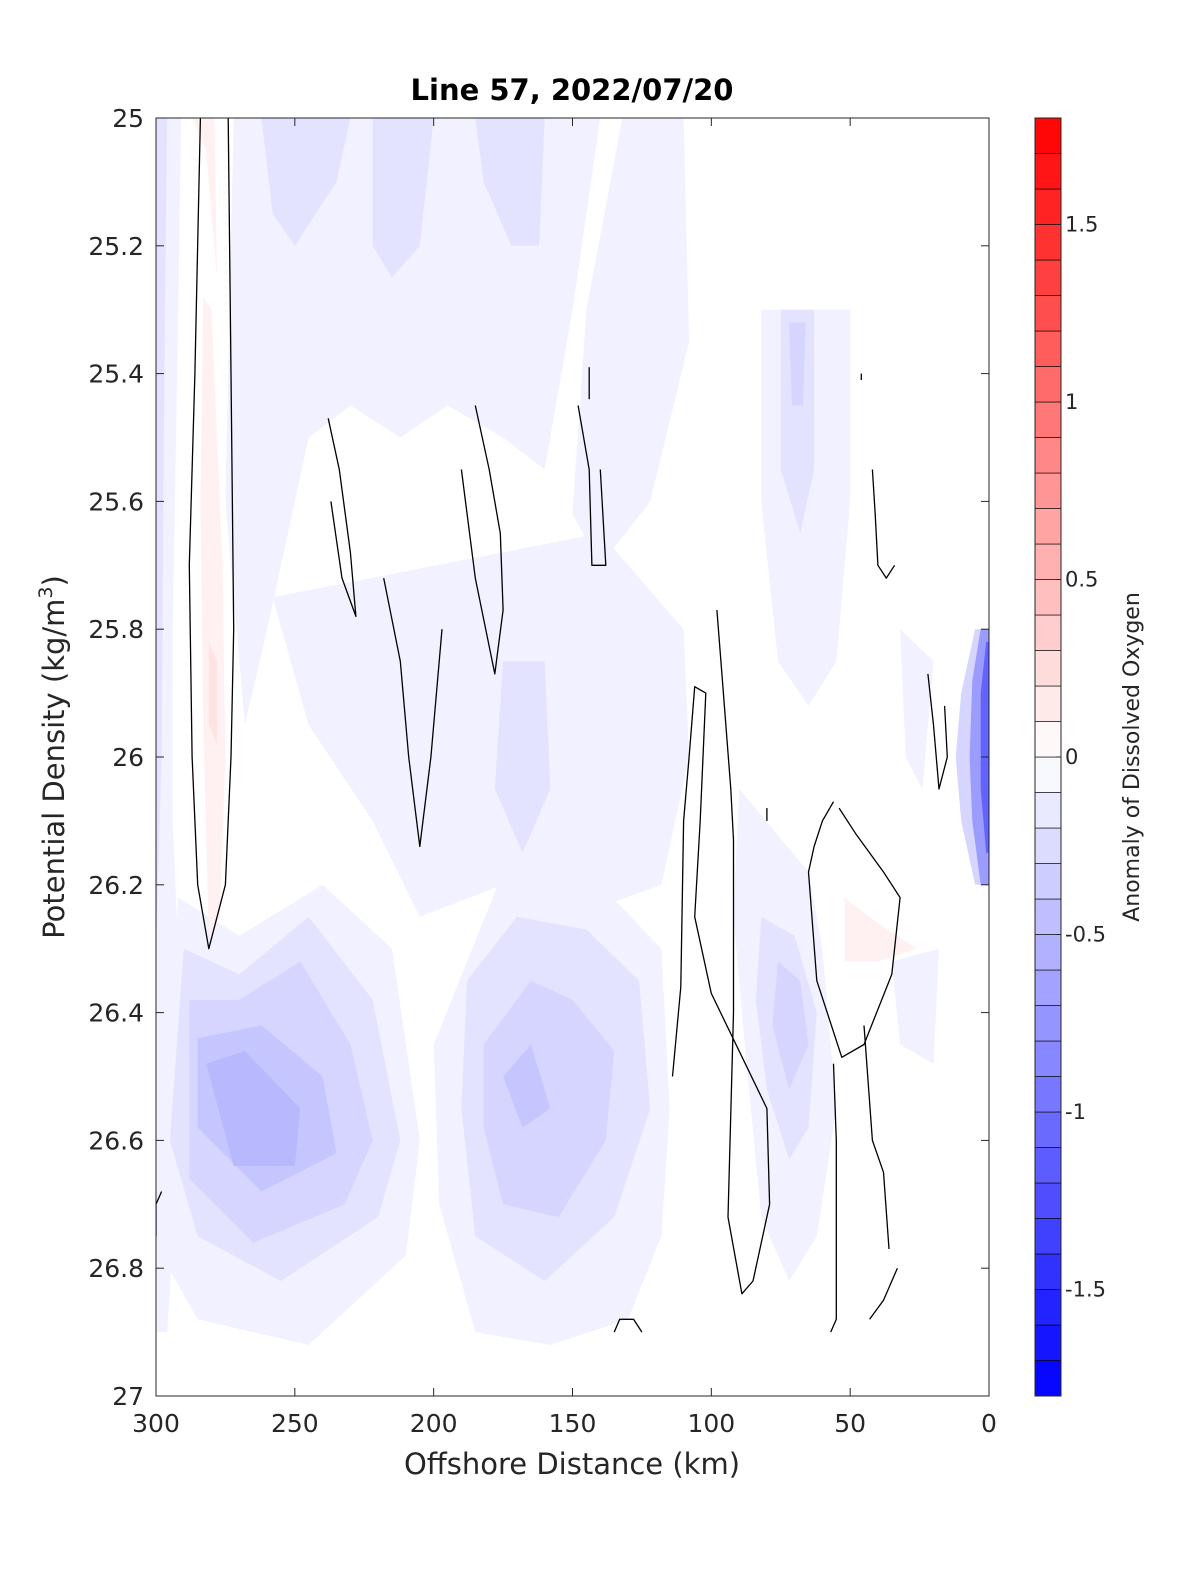 The height and width of the screenshot is (1575, 1200). Describe the element at coordinates (116, 1268) in the screenshot. I see `y-tick-label: 26.8` at that location.